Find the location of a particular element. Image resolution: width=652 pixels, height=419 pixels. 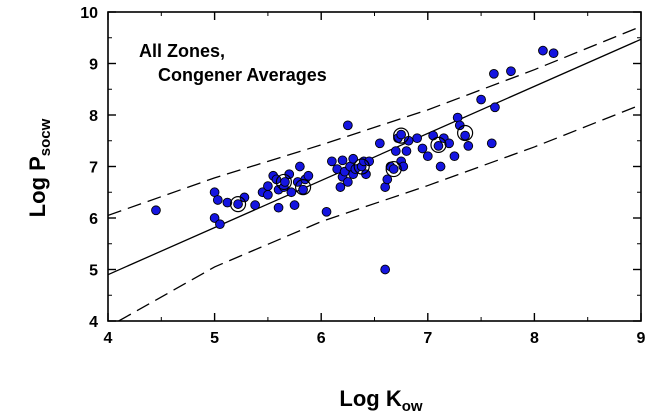

y-axis-title: Log Psocw is located at coordinates (39, 167).